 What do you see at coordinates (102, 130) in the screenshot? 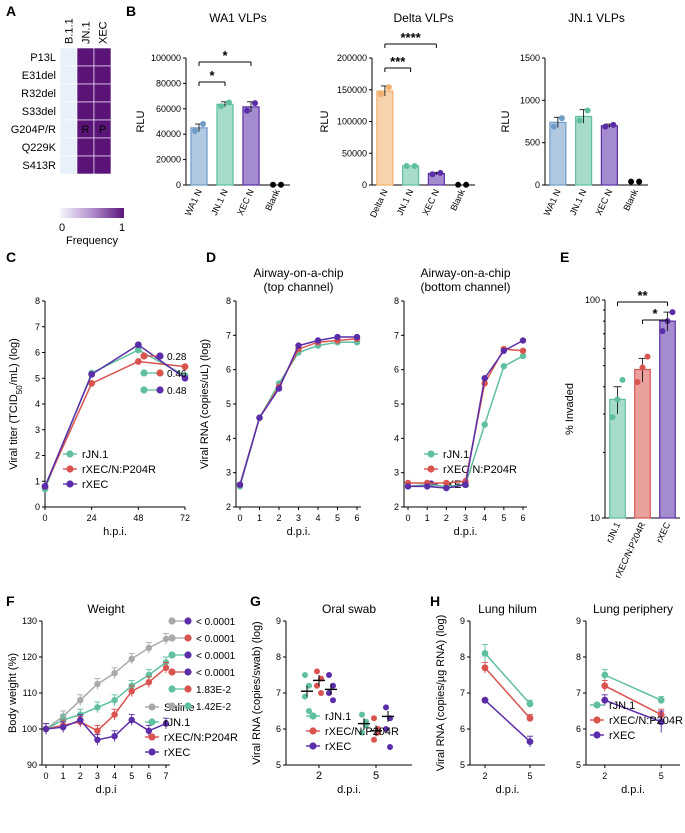
I see `heatmap-cell-text: P` at bounding box center [102, 130].